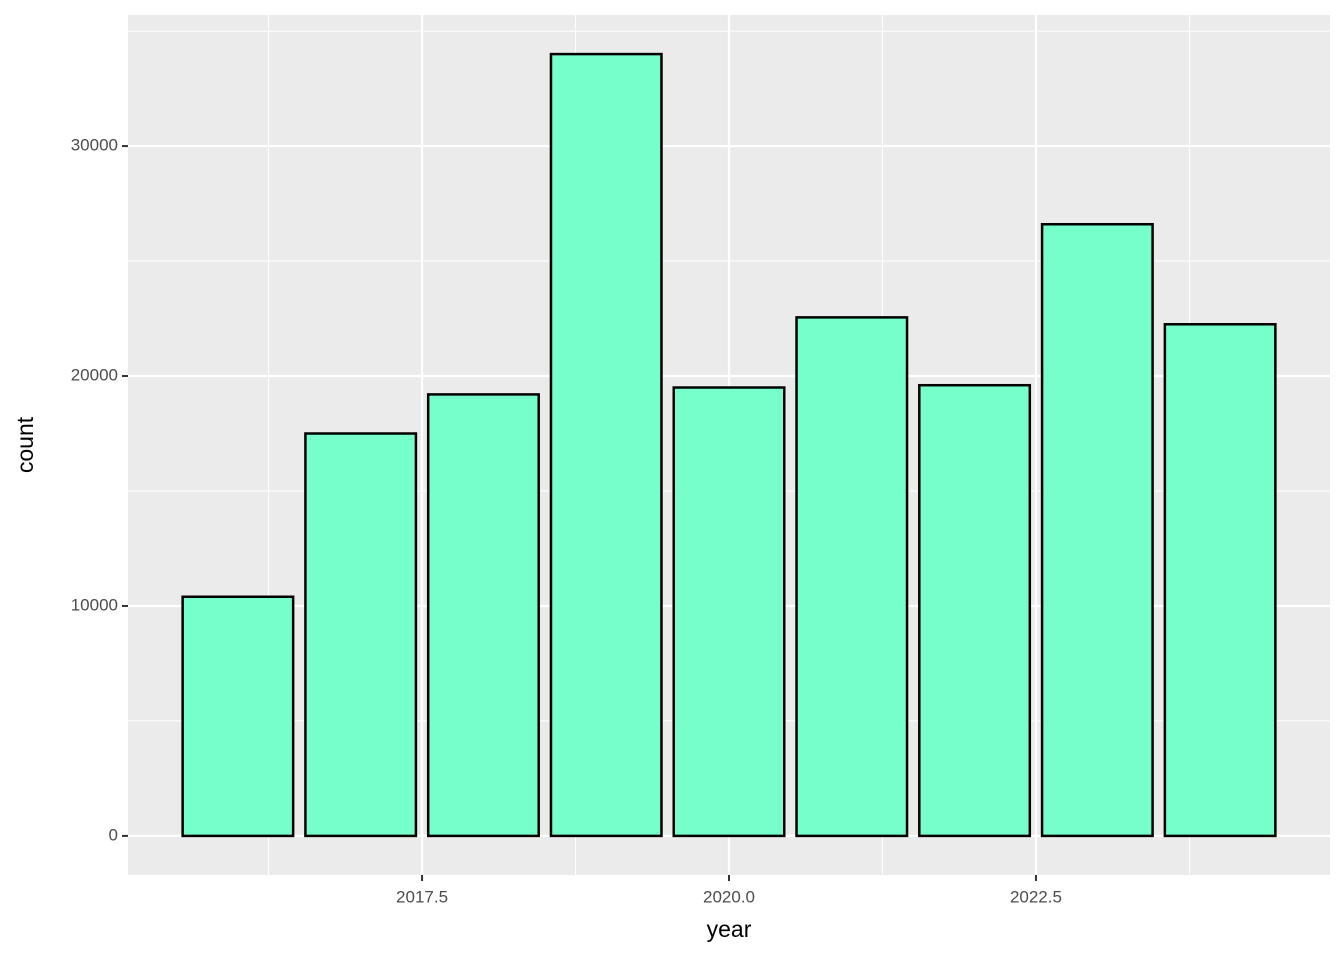  What do you see at coordinates (25, 444) in the screenshot?
I see `y-axis-title: count` at bounding box center [25, 444].